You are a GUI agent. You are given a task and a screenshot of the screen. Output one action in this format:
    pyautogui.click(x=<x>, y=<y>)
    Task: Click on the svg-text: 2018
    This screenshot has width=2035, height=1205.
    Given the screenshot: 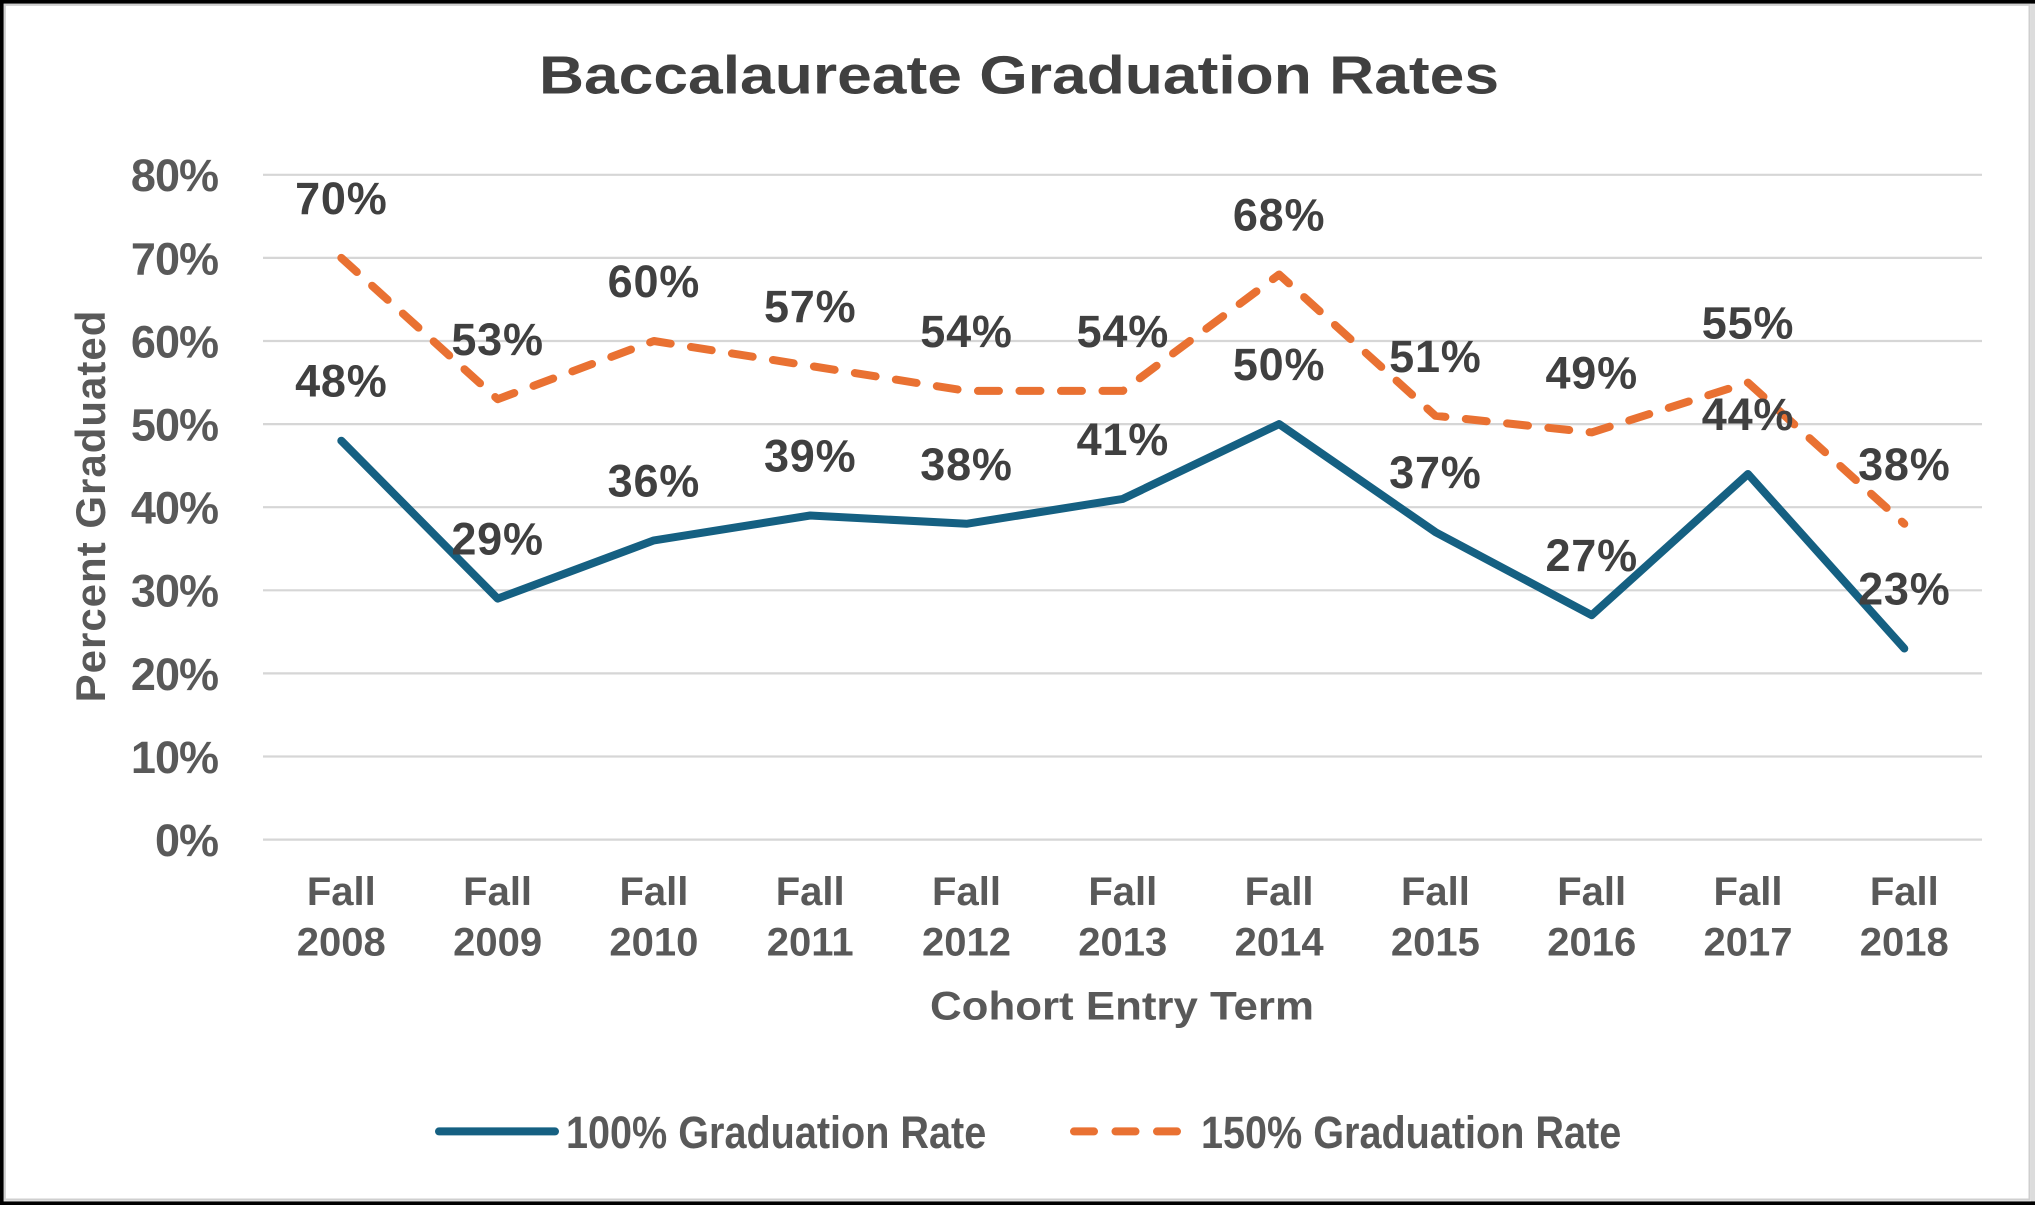 What is the action you would take?
    pyautogui.click(x=1904, y=943)
    